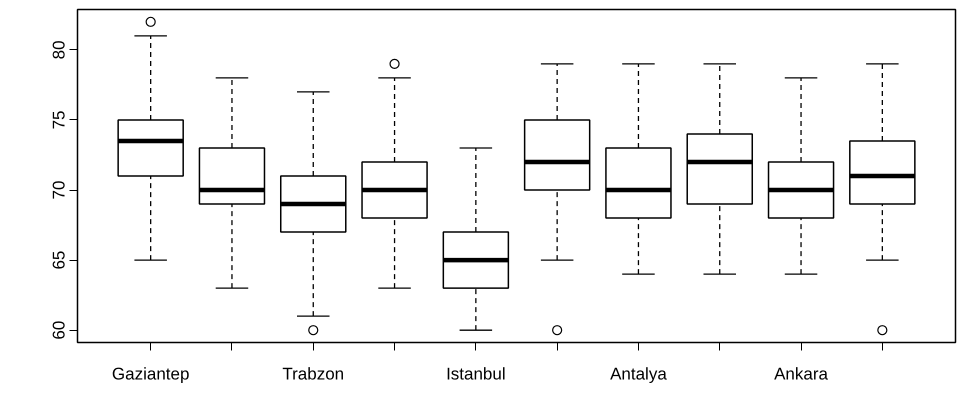 This screenshot has height=412, width=958. Describe the element at coordinates (59, 330) in the screenshot. I see `y-tick-label: 60` at that location.